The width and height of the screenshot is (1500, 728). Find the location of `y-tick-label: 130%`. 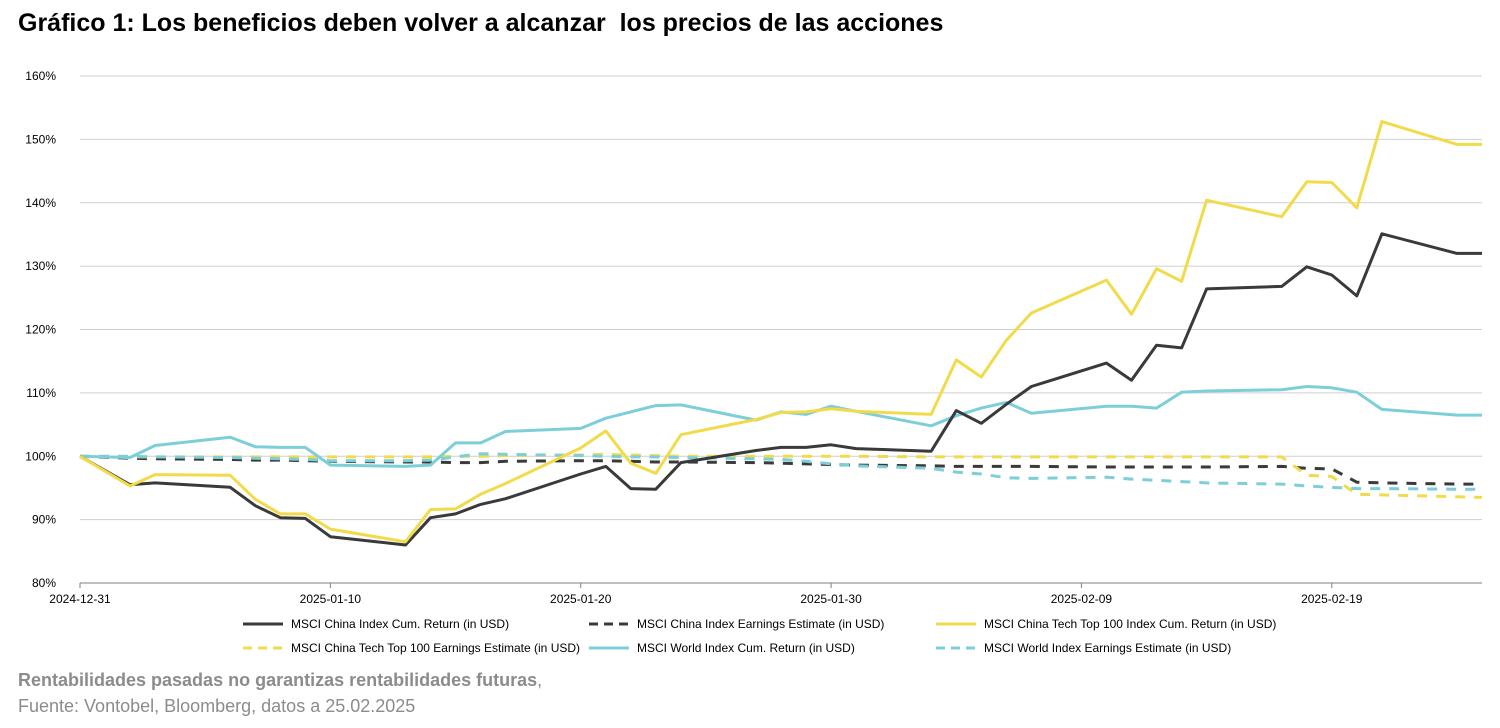

y-tick-label: 130% is located at coordinates (40, 266).